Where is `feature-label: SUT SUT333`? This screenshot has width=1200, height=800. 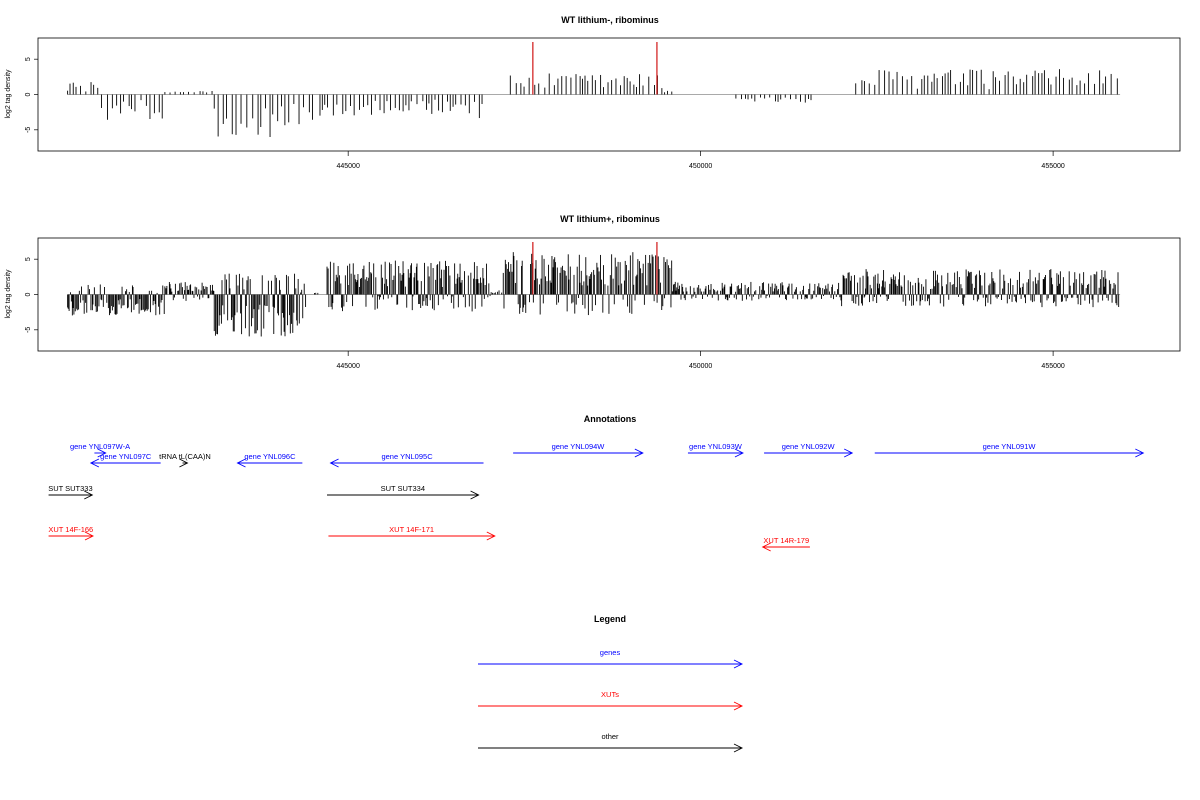 feature-label: SUT SUT333 is located at coordinates (70, 488).